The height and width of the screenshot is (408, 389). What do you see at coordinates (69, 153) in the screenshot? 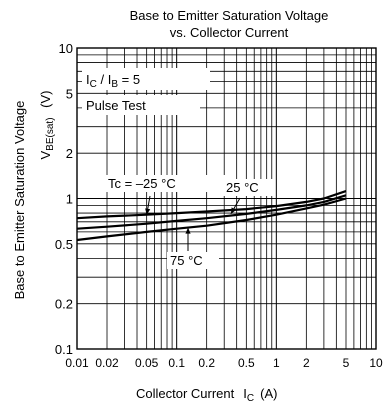
I see `y-tick-label: 2` at bounding box center [69, 153].